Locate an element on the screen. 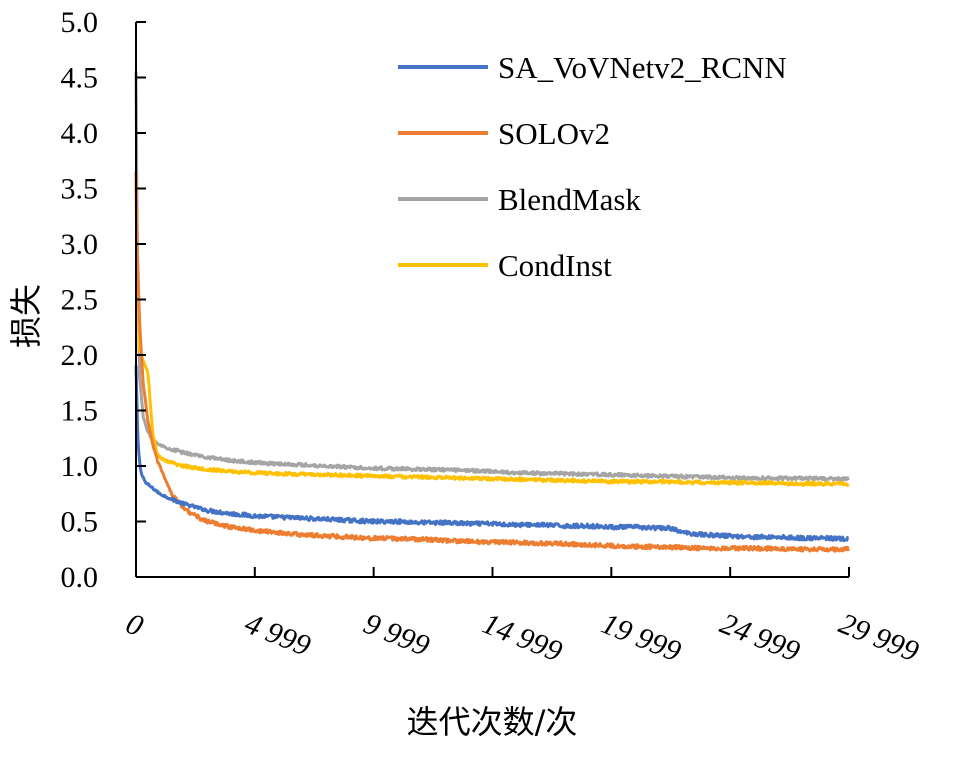  x-tick-label: 9 999 is located at coordinates (396, 635).